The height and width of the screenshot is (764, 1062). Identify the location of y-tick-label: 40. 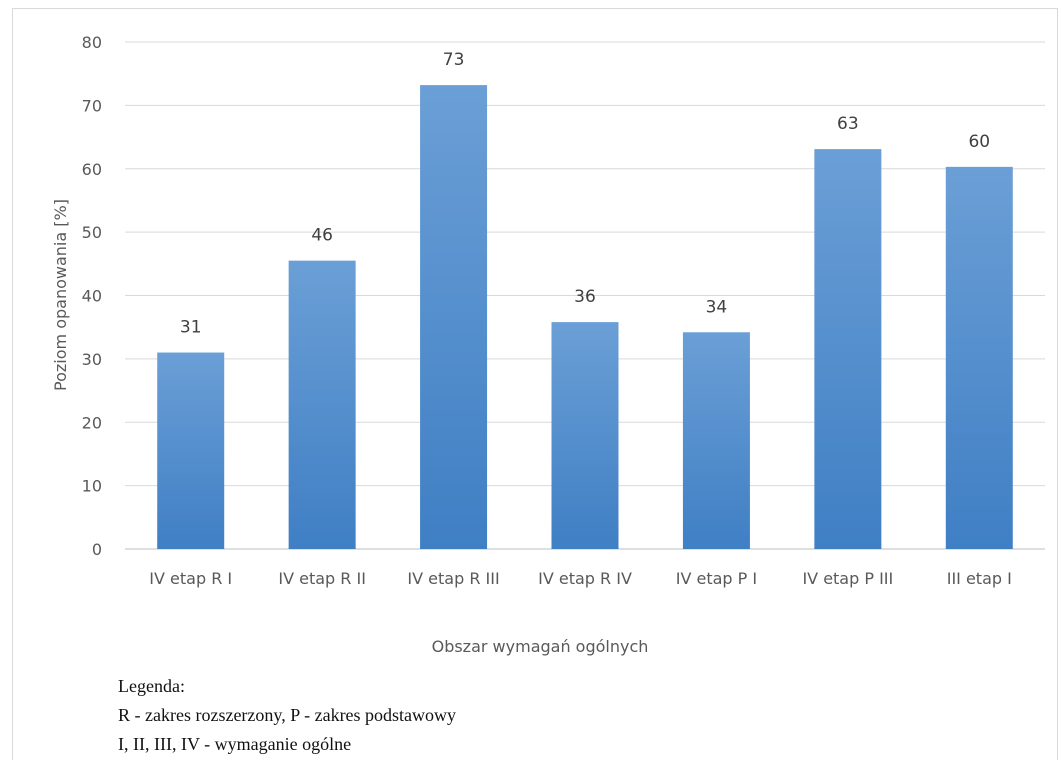
(92, 296).